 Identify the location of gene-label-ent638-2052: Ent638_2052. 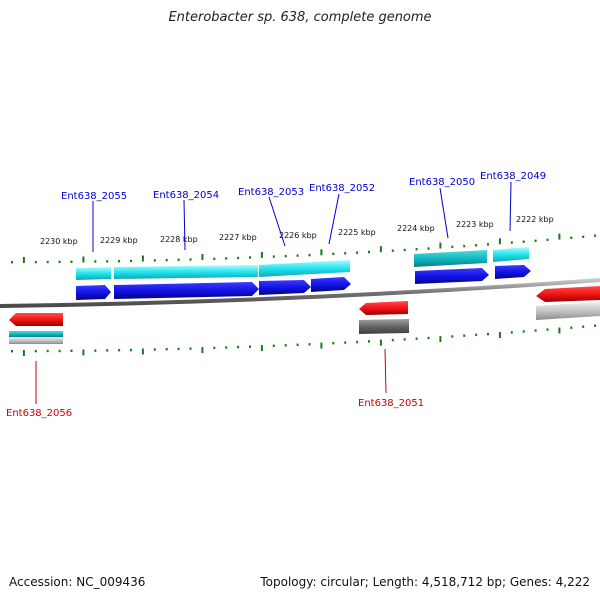
(342, 188).